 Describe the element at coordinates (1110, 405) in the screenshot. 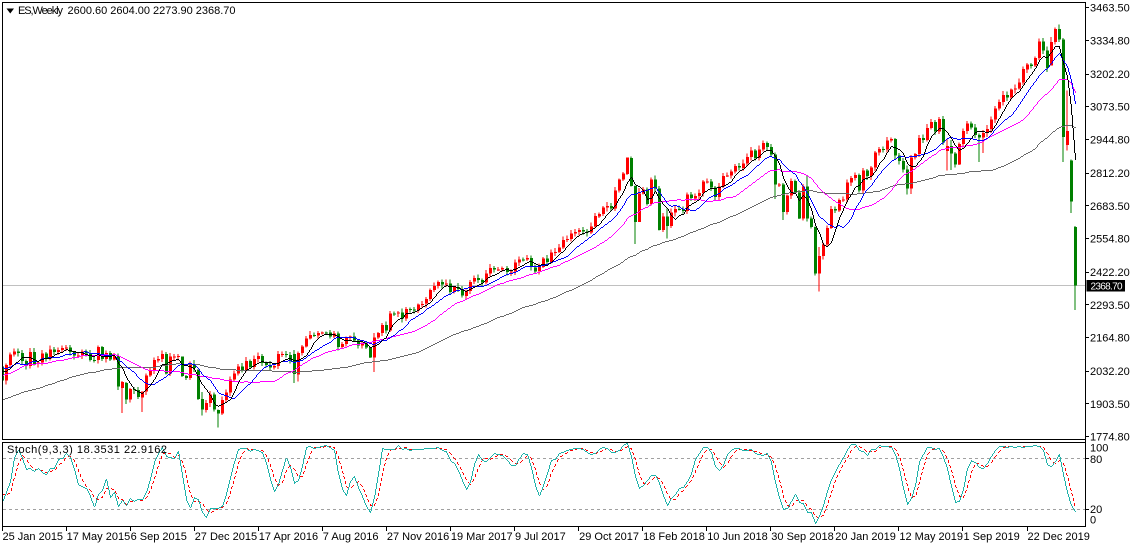

I see `svg-text: 1903.50` at that location.